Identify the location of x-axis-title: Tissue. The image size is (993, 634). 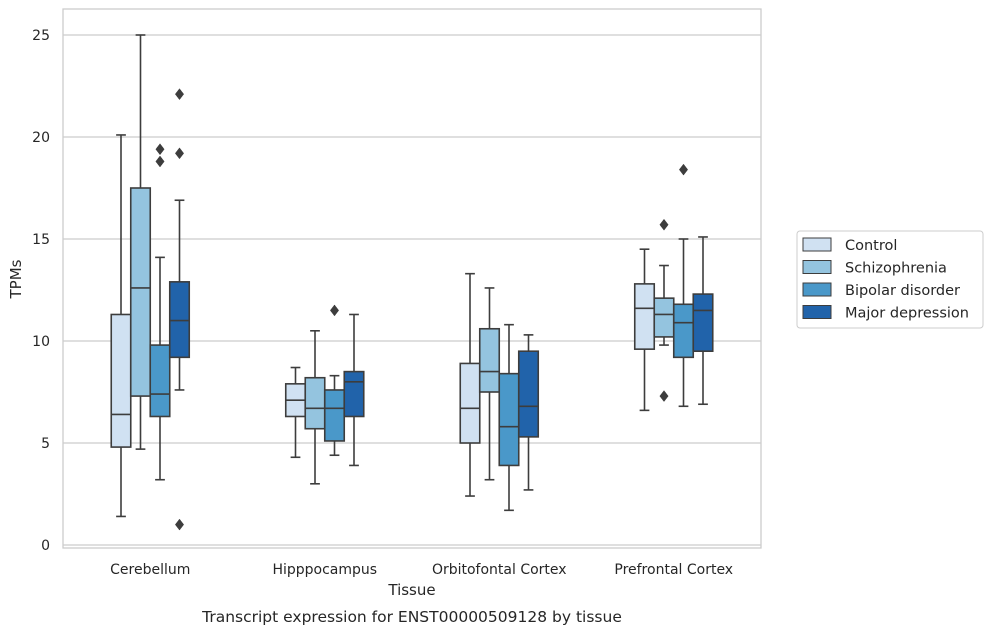
(411, 590).